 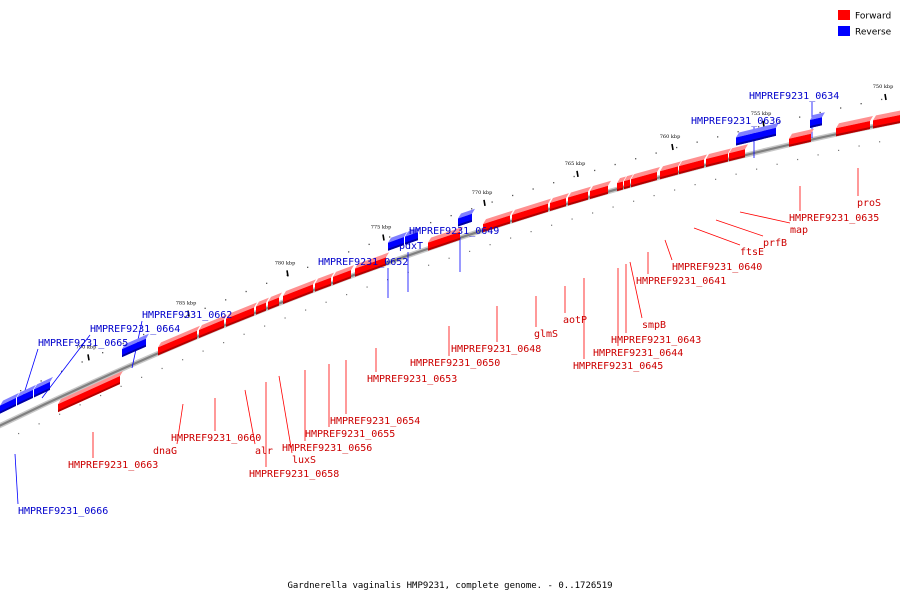 I want to click on gene-label: HMPREF9231_0644, so click(x=638, y=353).